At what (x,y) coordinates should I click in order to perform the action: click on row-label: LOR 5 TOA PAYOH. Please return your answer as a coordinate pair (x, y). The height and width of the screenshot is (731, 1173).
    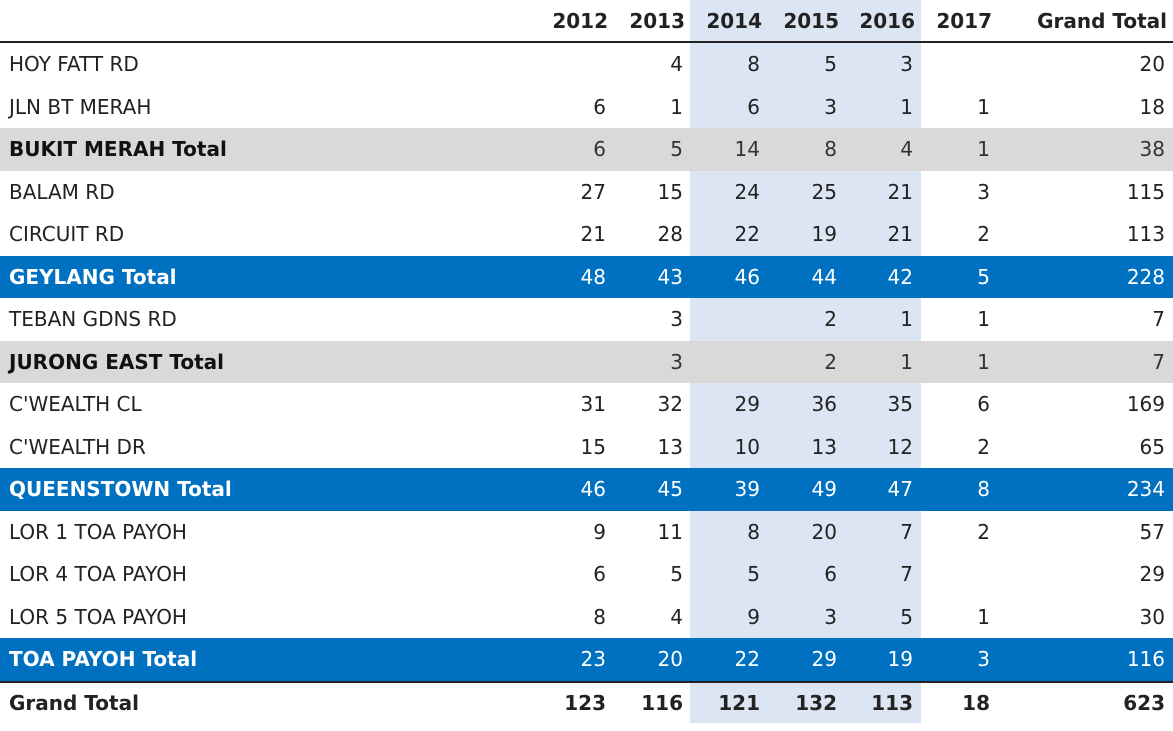
    Looking at the image, I should click on (98, 616).